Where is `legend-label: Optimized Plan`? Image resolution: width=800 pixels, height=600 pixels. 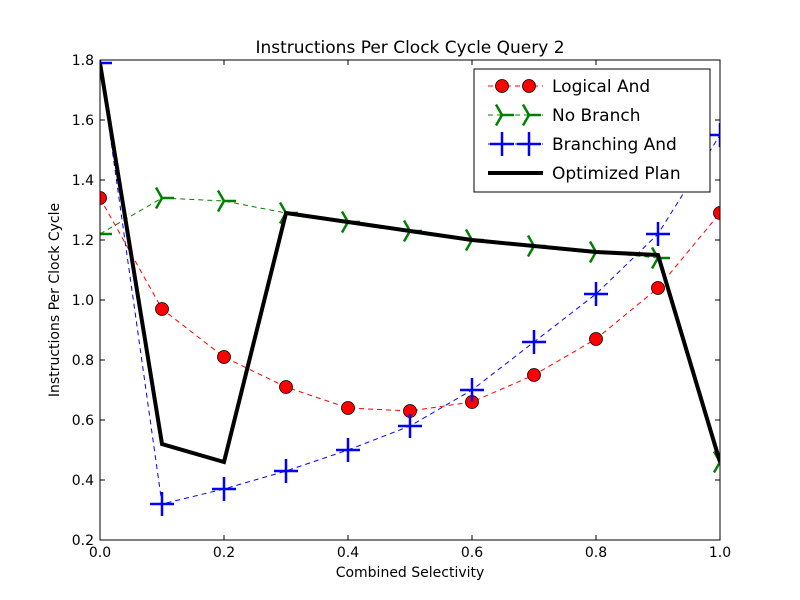
legend-label: Optimized Plan is located at coordinates (616, 174).